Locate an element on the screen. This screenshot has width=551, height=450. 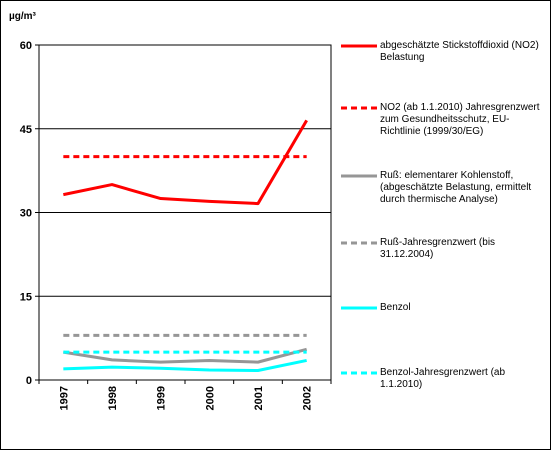
x-tick-label: 2002 is located at coordinates (308, 398).